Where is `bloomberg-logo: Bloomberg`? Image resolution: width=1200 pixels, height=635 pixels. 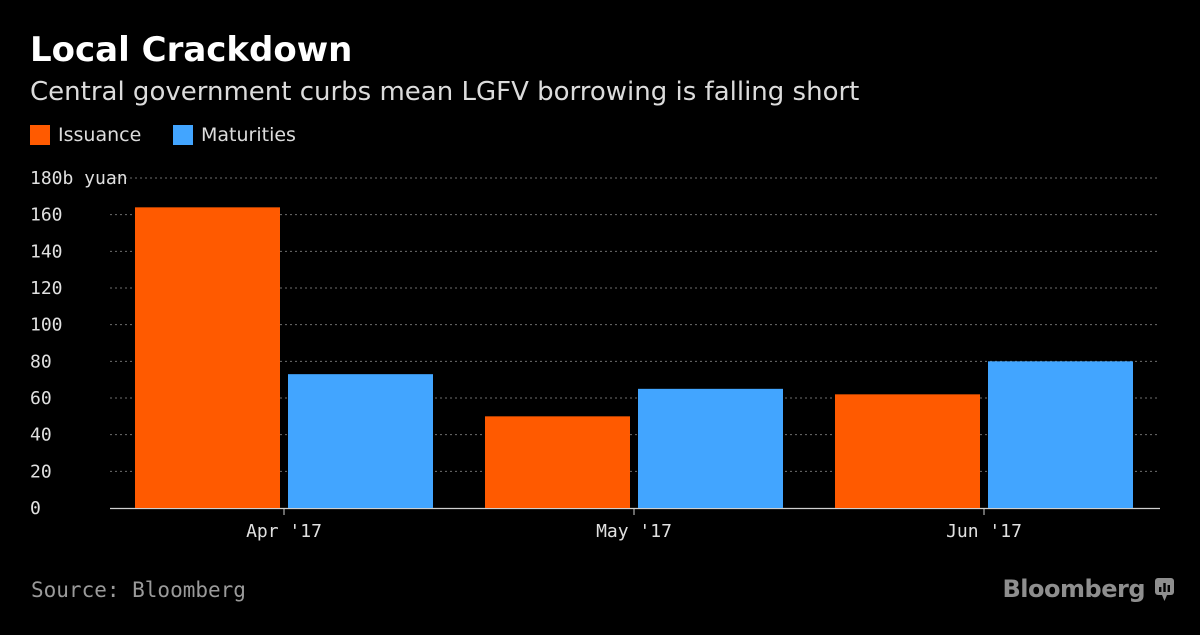 bloomberg-logo: Bloomberg is located at coordinates (1074, 589).